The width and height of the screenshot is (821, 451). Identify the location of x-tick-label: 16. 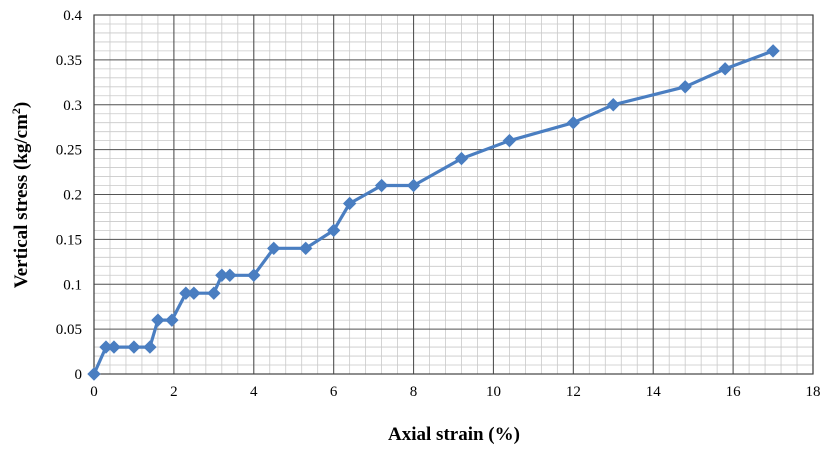
(734, 392).